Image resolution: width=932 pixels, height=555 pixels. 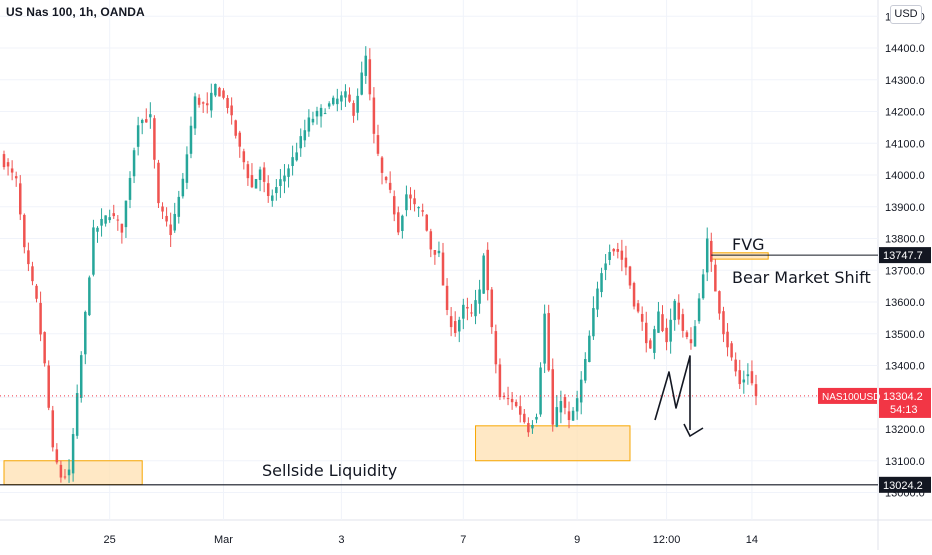 What do you see at coordinates (672, 392) in the screenshot?
I see `zigzag-arrow-line` at bounding box center [672, 392].